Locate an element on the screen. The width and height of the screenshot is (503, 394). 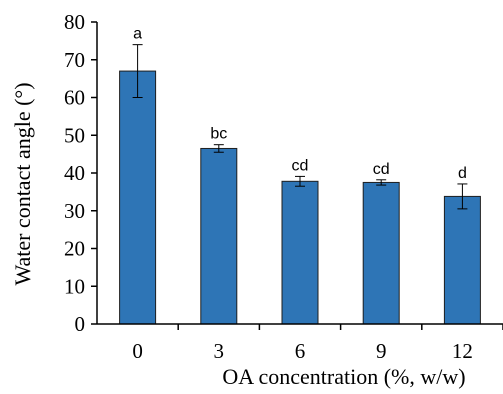
x-tick-label: 9 is located at coordinates (381, 351).